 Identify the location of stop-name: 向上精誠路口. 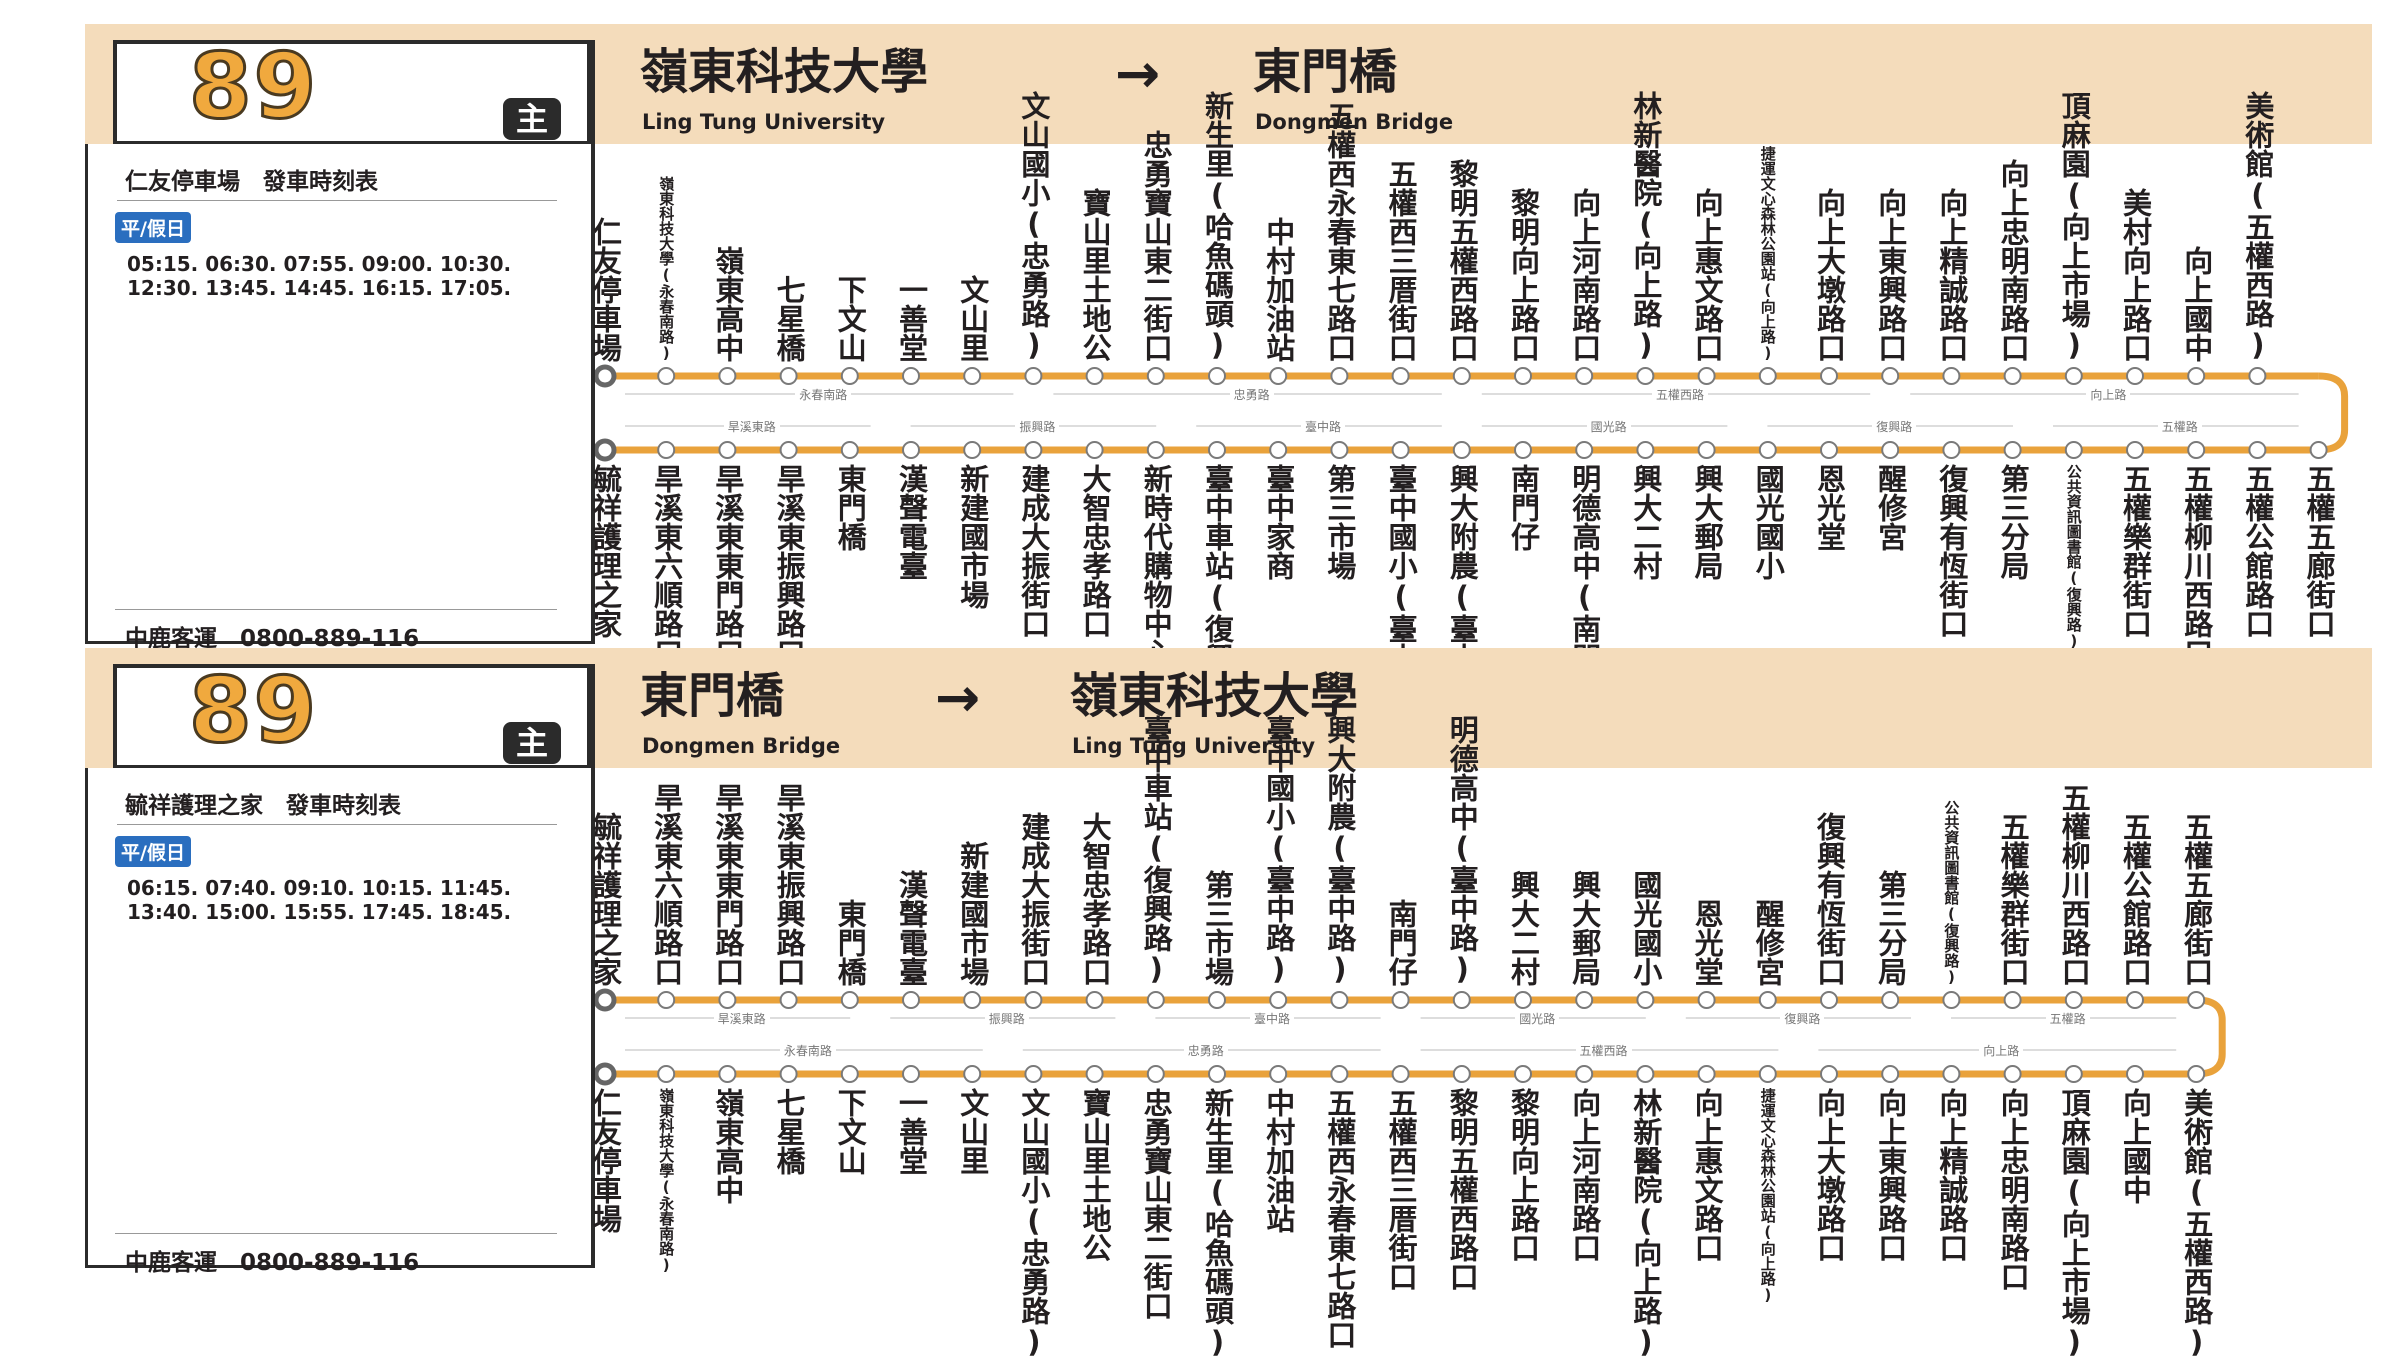
(1951, 1175).